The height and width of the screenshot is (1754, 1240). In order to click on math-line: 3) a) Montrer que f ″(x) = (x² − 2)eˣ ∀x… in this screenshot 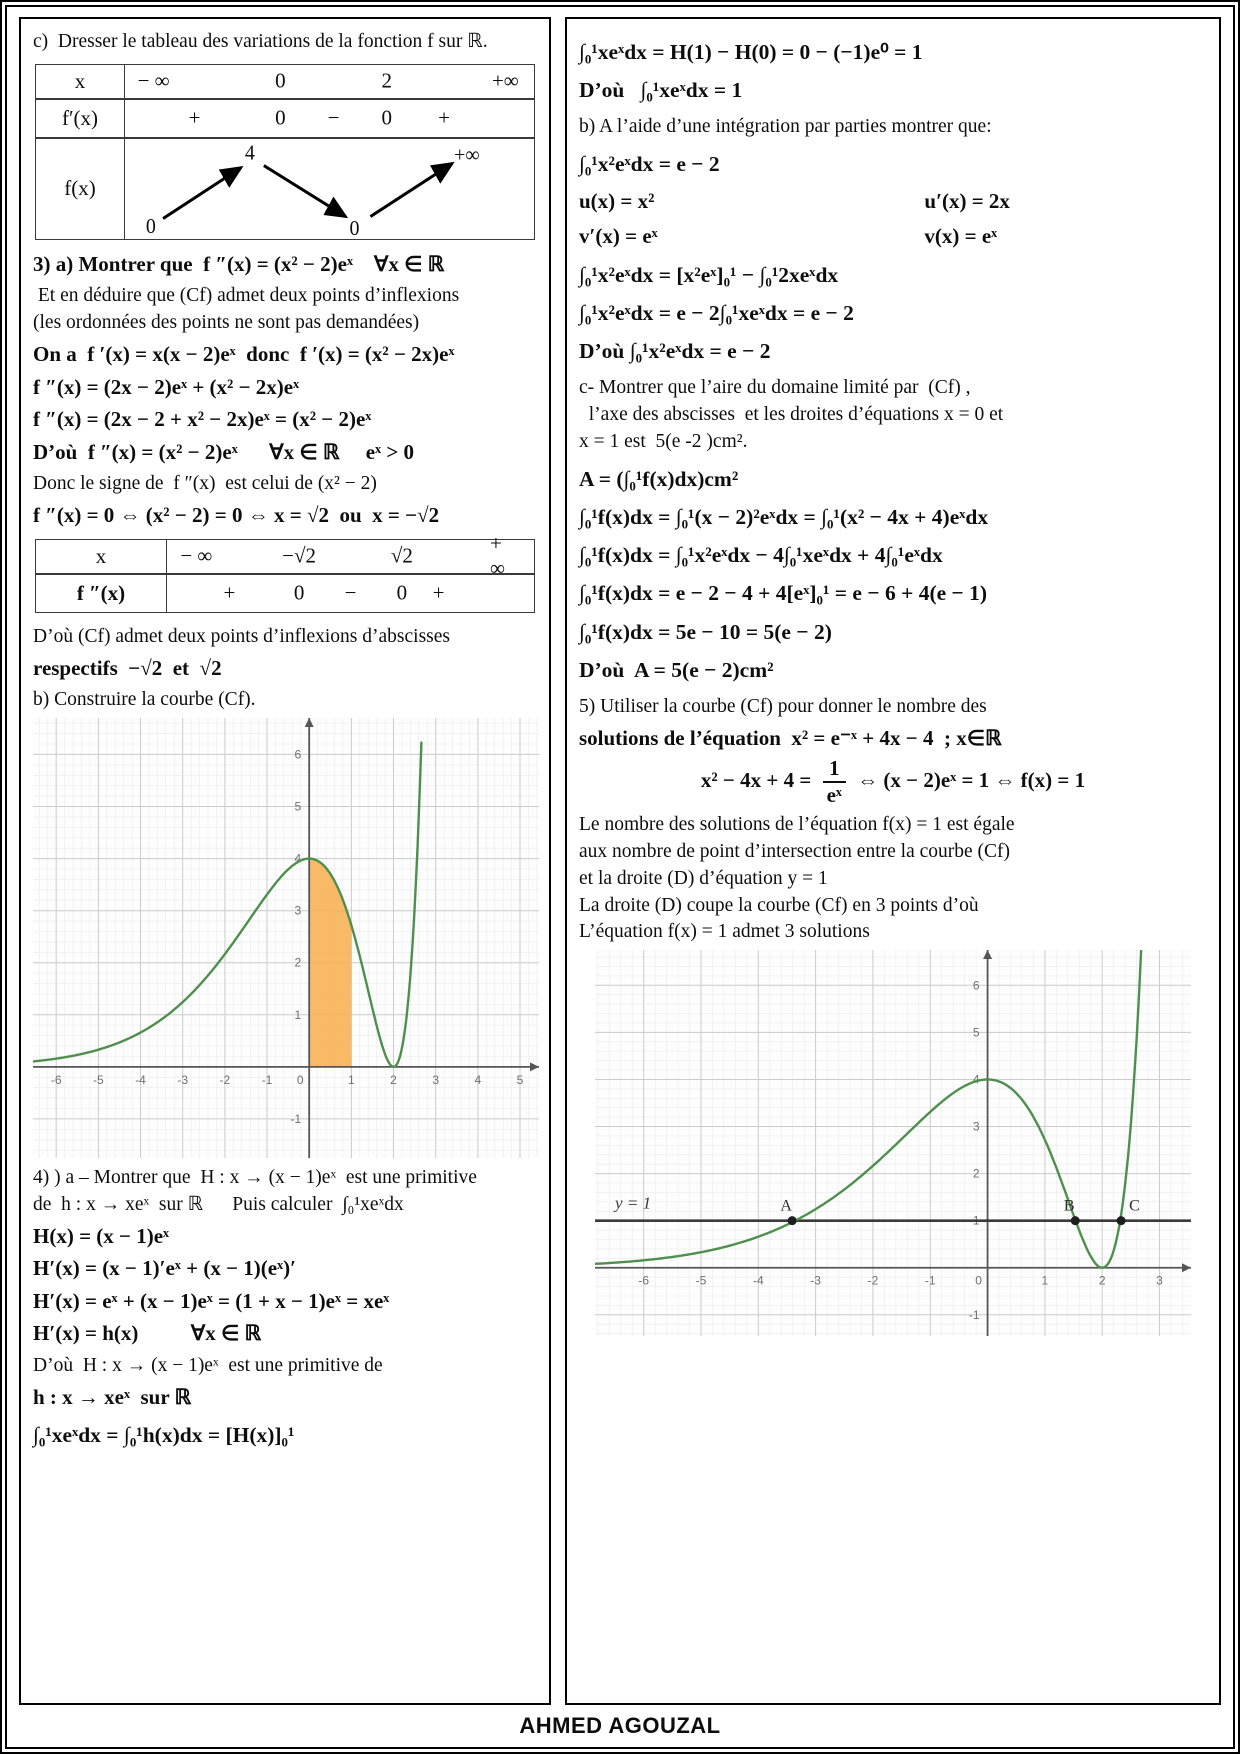, I will do `click(239, 263)`.